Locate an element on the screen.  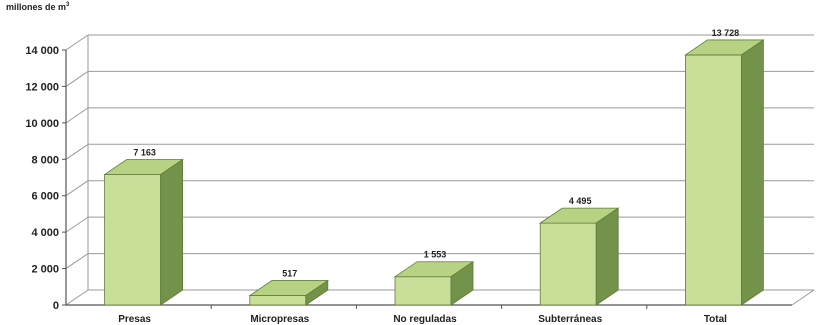
value-label-3: 4 495 is located at coordinates (580, 201).